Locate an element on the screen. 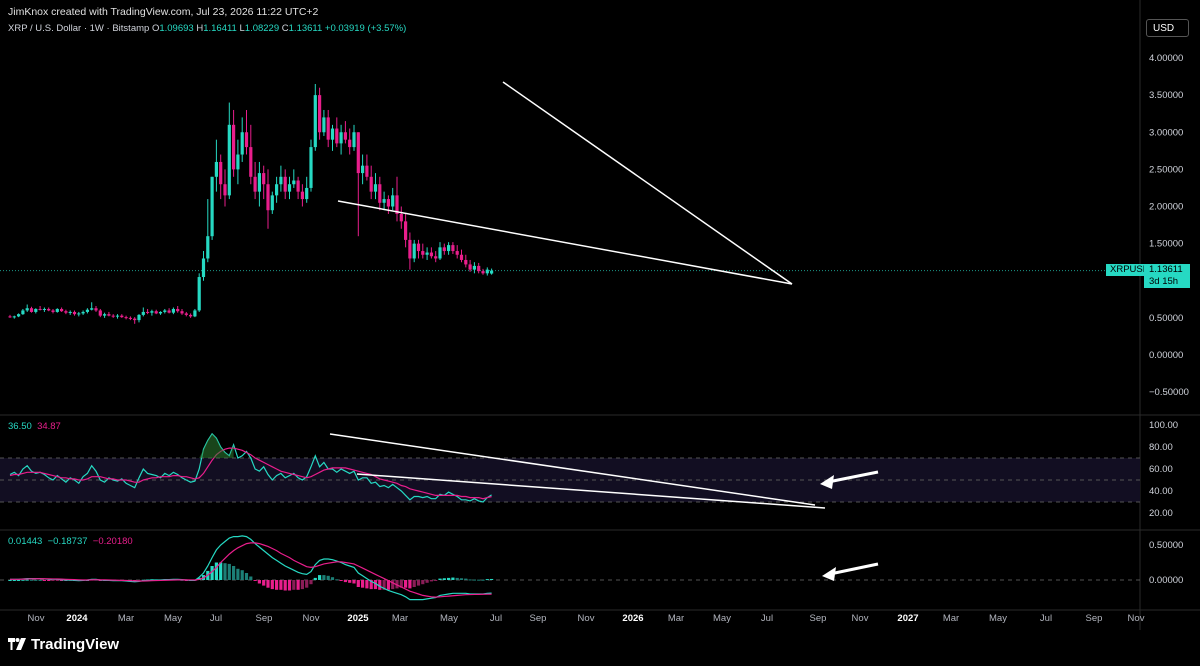  rsi-lower-trendline is located at coordinates (591, 491).